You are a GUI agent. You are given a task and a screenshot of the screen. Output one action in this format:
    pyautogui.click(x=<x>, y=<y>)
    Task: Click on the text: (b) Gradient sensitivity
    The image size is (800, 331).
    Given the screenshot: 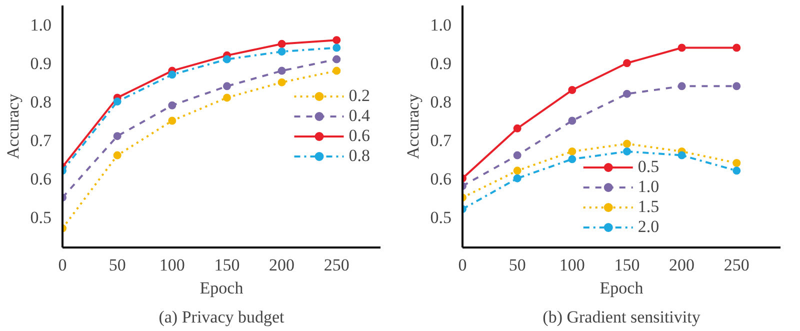 What is the action you would take?
    pyautogui.click(x=621, y=317)
    